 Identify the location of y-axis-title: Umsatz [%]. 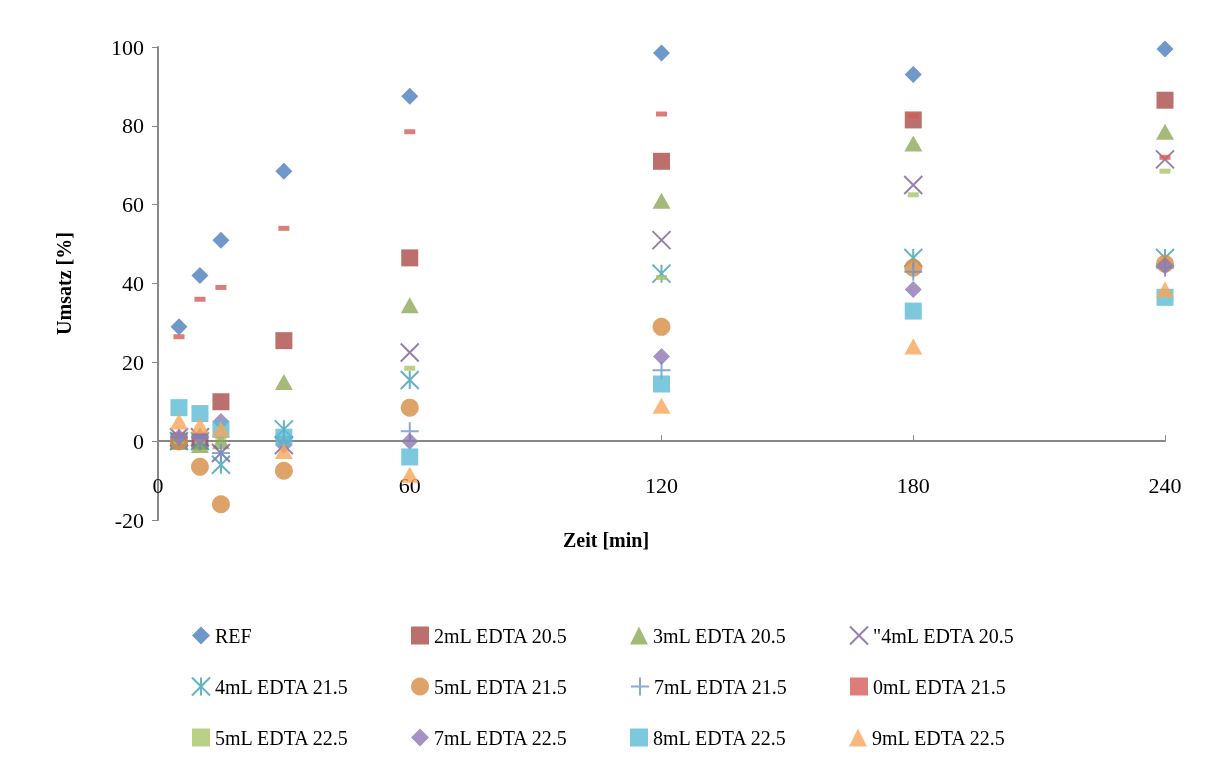
(64, 283).